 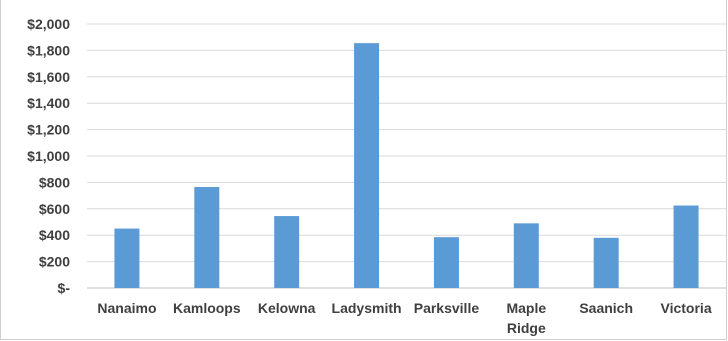 What do you see at coordinates (207, 308) in the screenshot?
I see `x-tick-label: Kamloops` at bounding box center [207, 308].